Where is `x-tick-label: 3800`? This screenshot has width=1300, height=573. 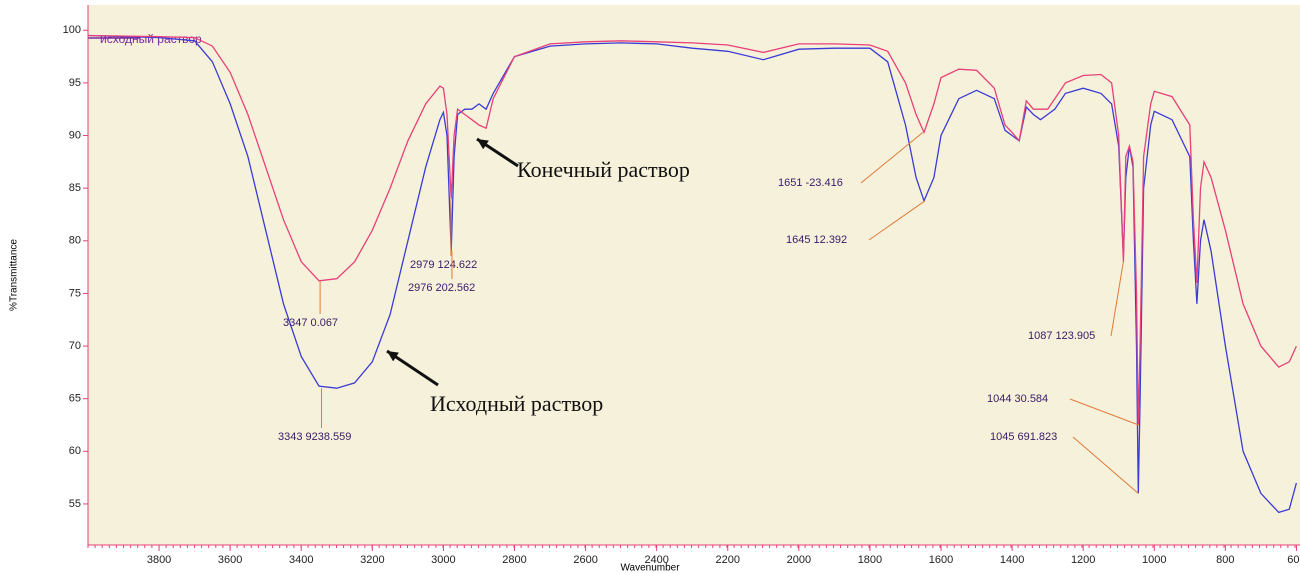
x-tick-label: 3800 is located at coordinates (159, 560).